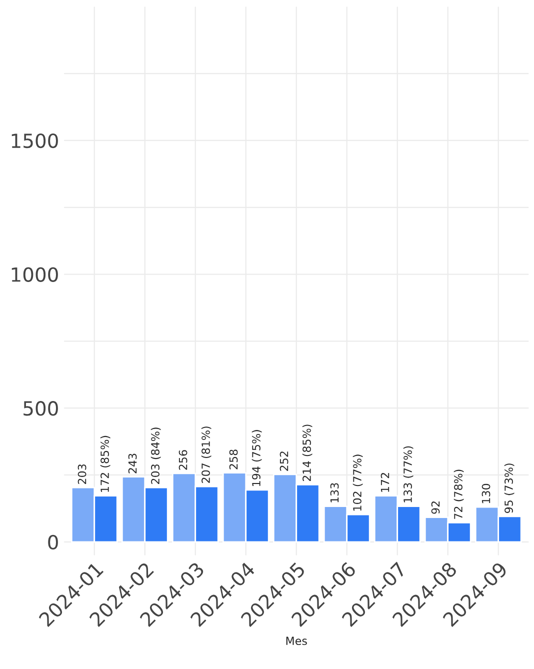 This screenshot has width=534, height=669. Describe the element at coordinates (357, 482) in the screenshot. I see `data-label: 102 (77%)` at that location.